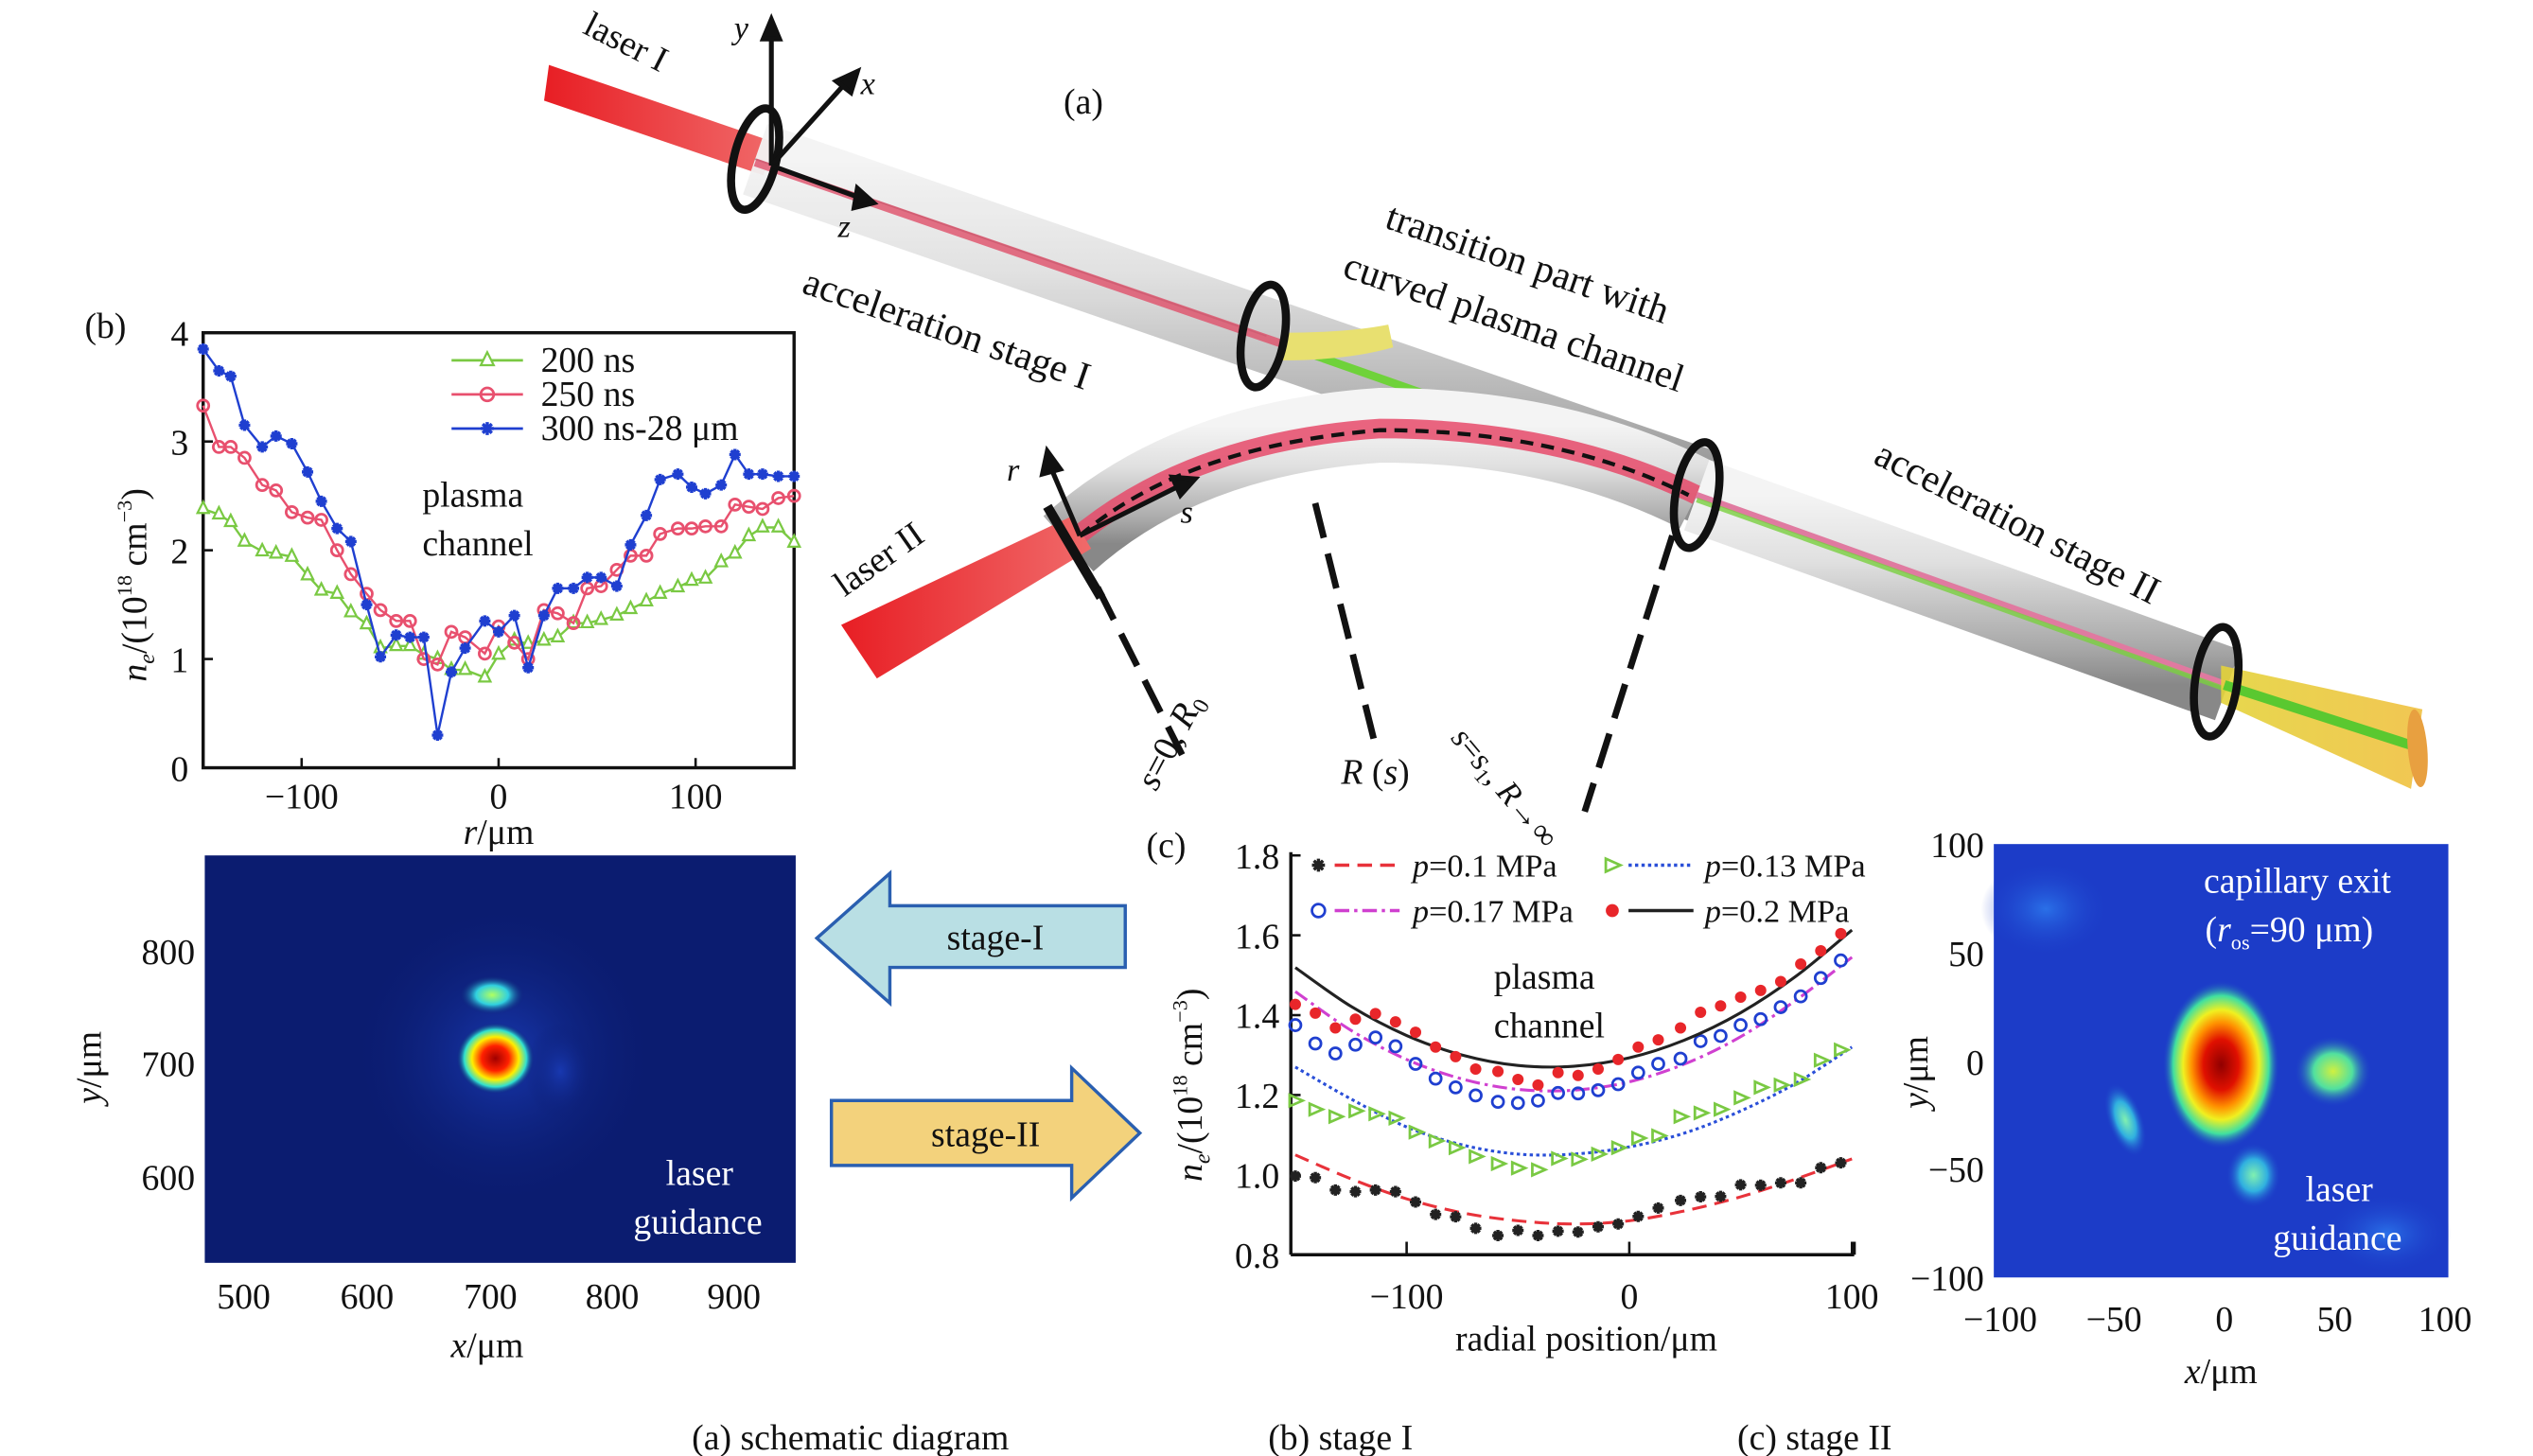 The image size is (2533, 1456). Describe the element at coordinates (2445, 1320) in the screenshot. I see `xtick: 100` at that location.